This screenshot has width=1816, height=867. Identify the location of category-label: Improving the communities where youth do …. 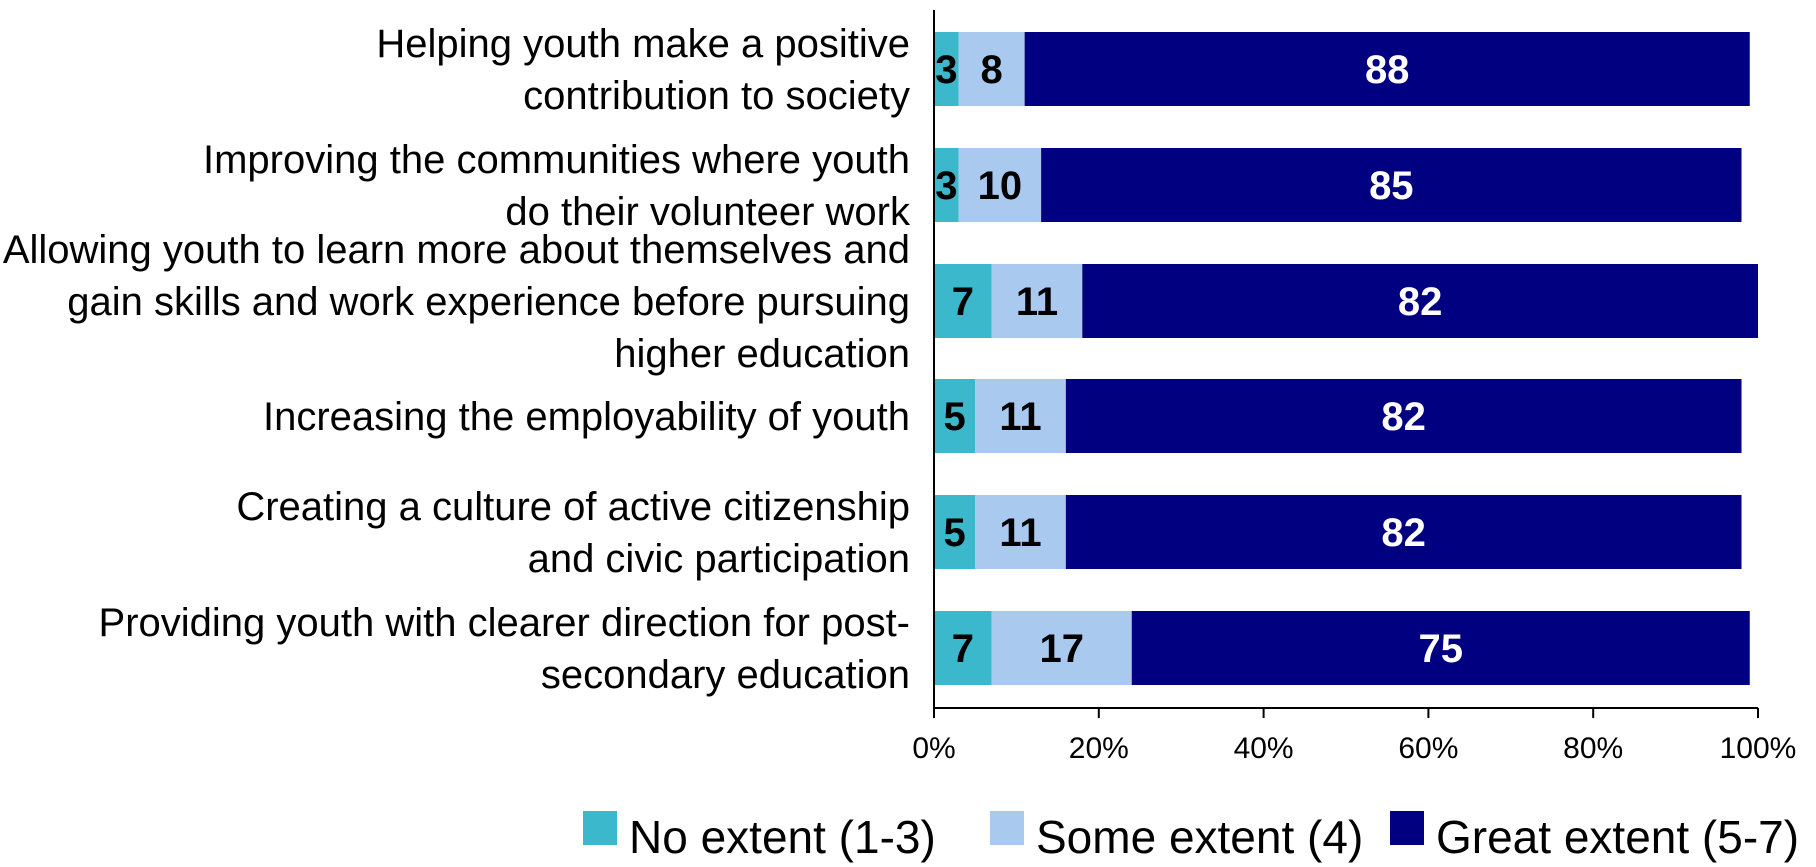
(557, 186).